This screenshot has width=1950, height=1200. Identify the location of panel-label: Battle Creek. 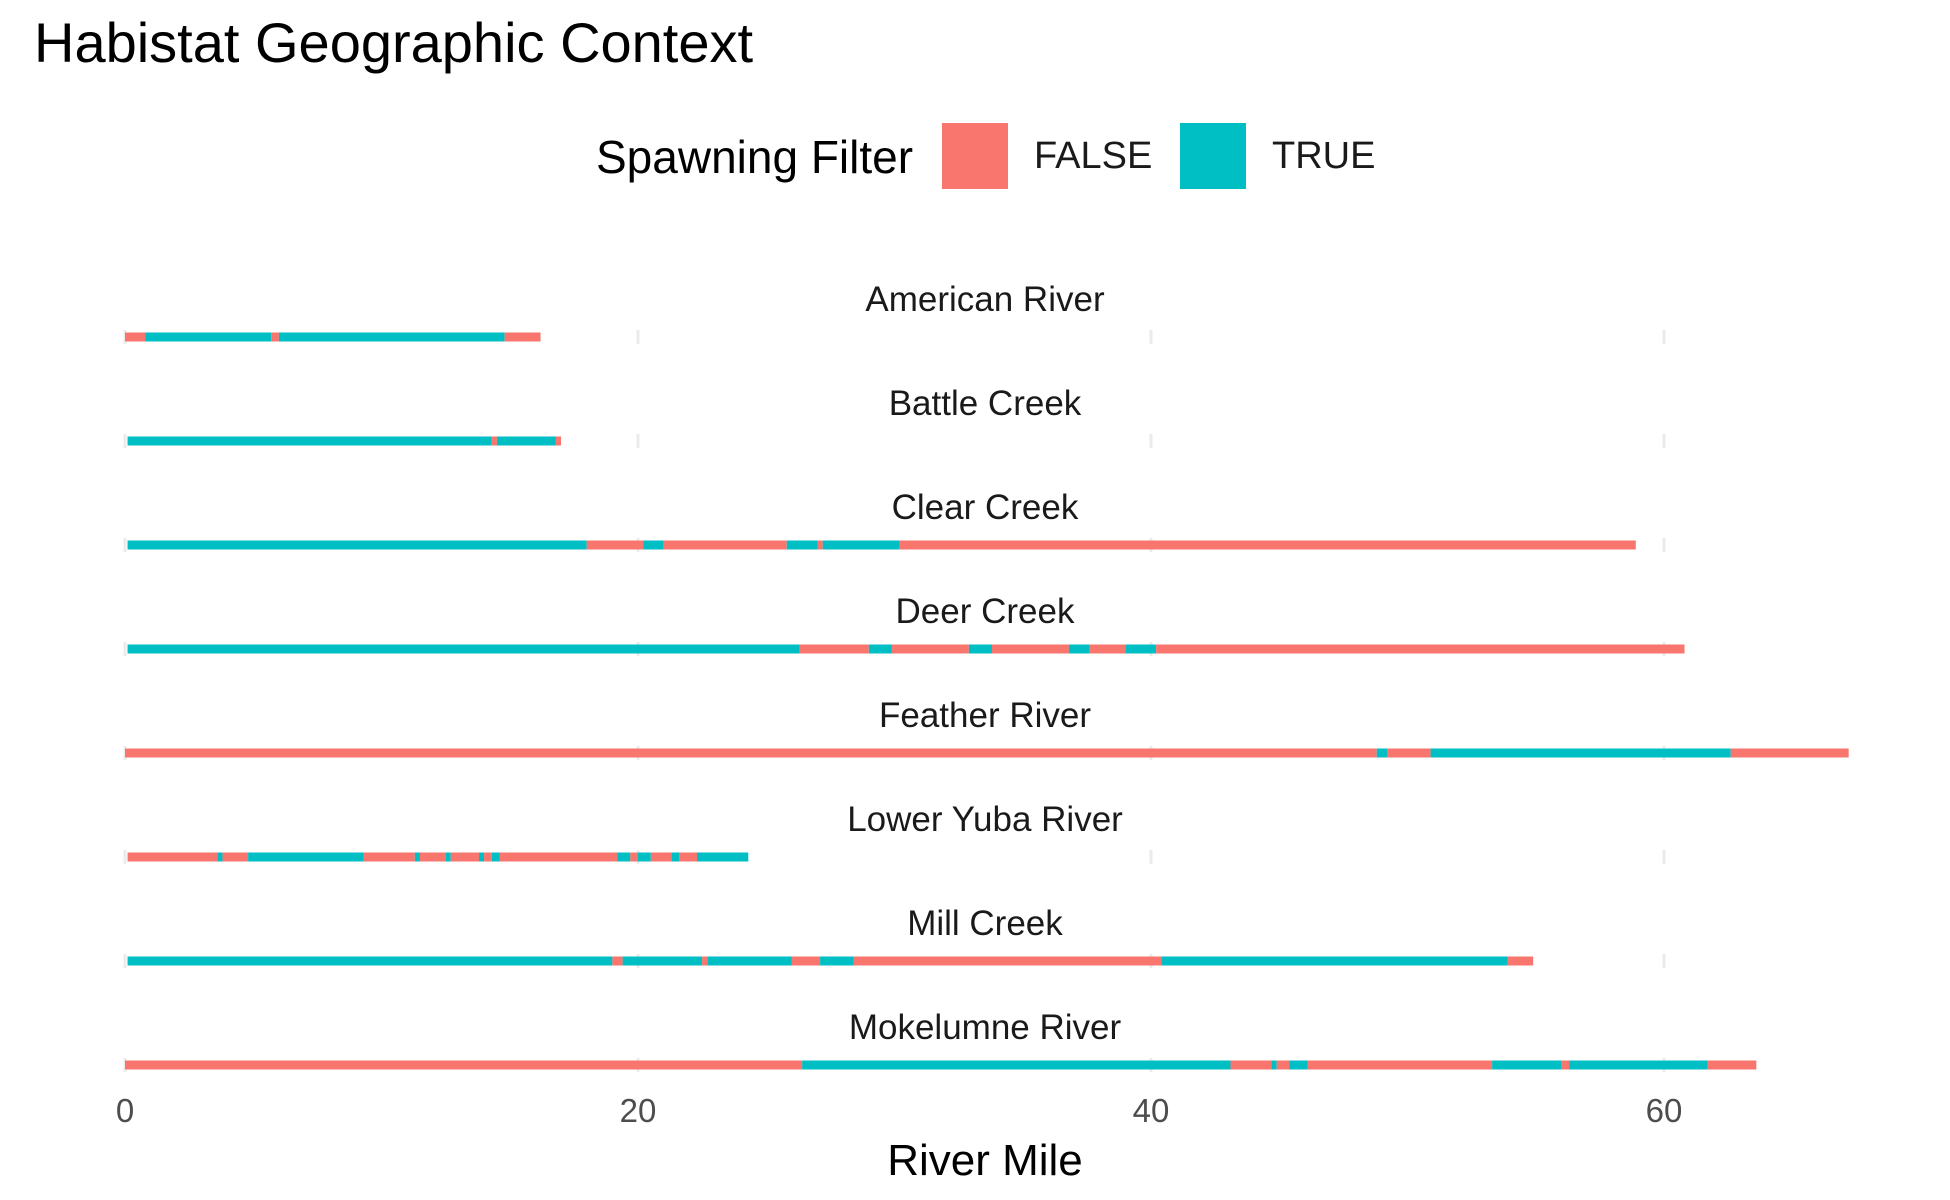
(985, 403).